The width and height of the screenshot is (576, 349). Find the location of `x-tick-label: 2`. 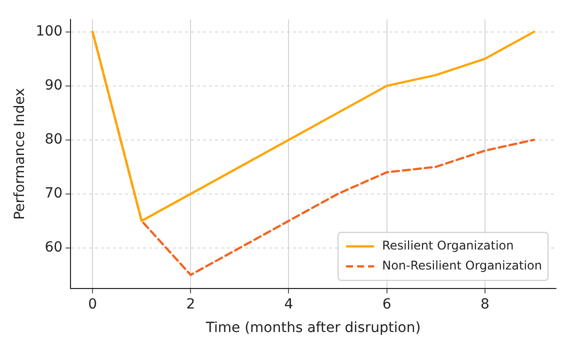

x-tick-label: 2 is located at coordinates (191, 304).